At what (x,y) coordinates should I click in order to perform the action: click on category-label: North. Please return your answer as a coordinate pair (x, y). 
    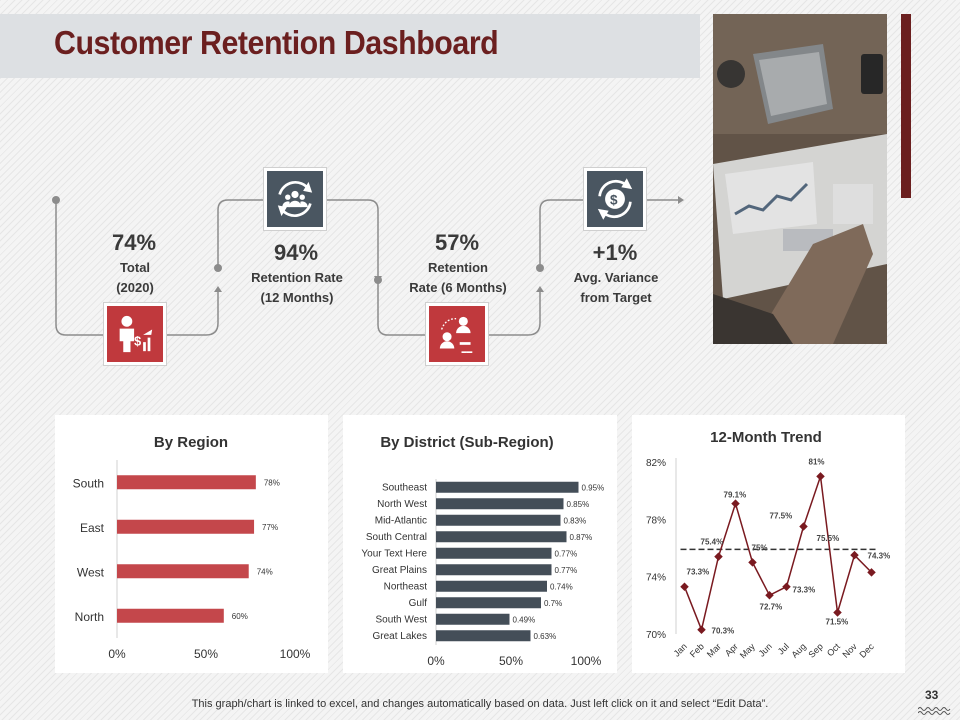
    Looking at the image, I should click on (89, 617).